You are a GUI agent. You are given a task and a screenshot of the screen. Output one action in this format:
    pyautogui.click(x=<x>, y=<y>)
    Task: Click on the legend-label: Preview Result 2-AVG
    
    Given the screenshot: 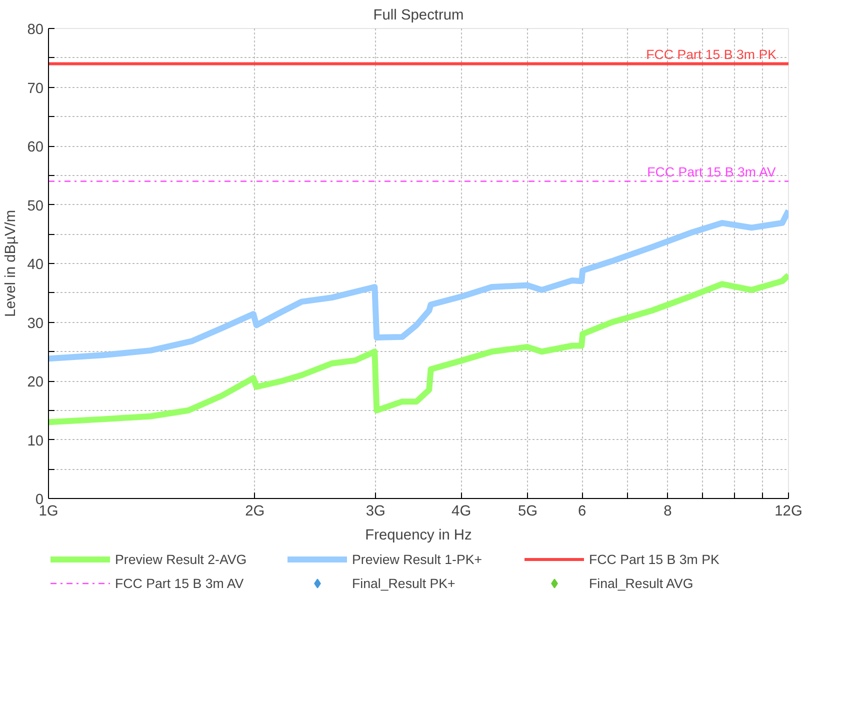 What is the action you would take?
    pyautogui.click(x=181, y=559)
    